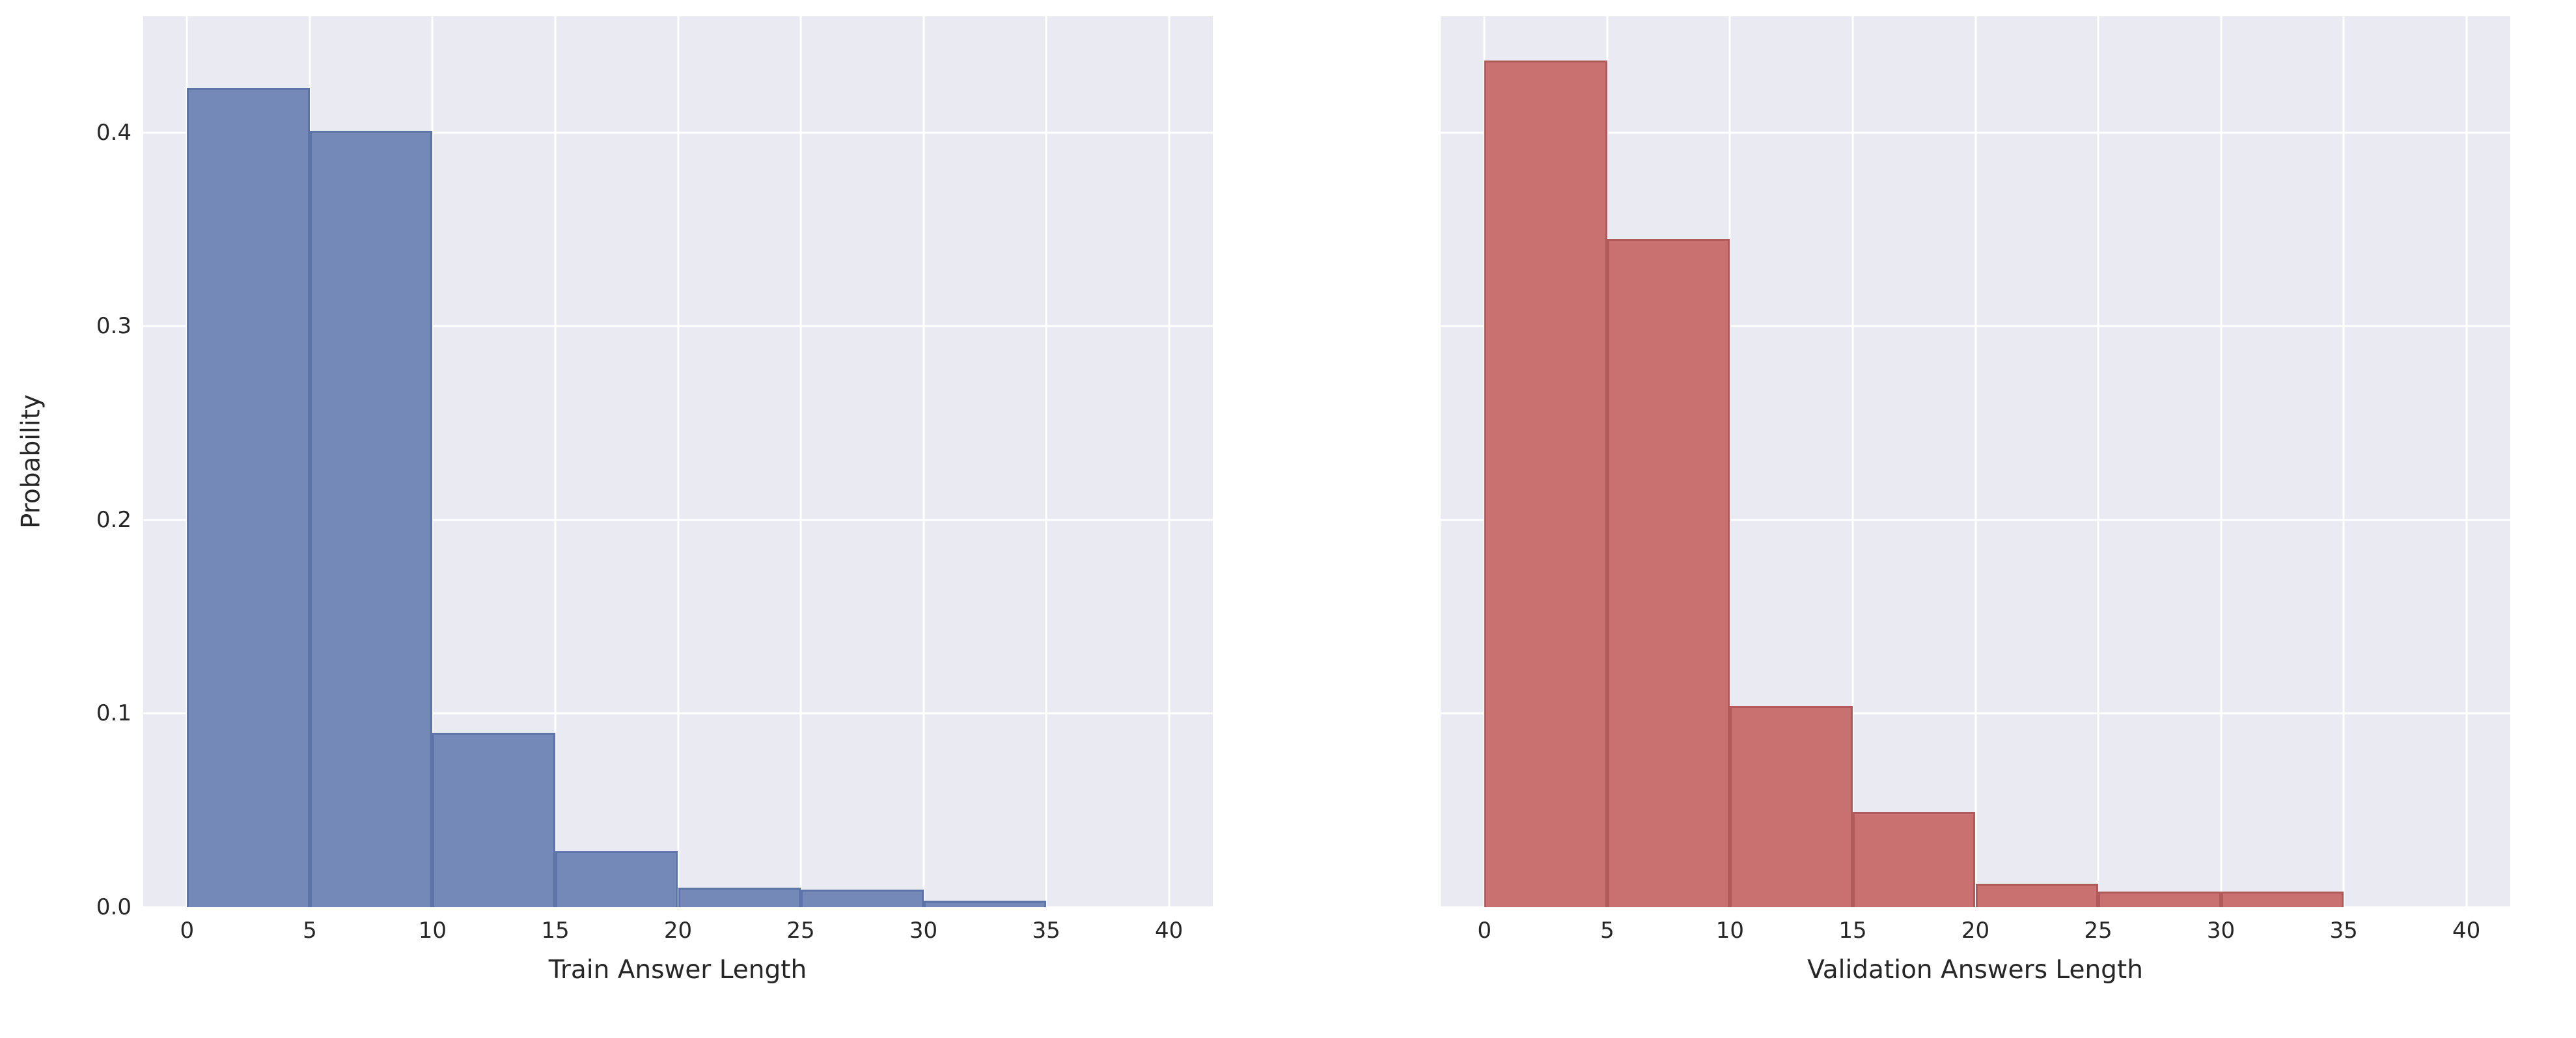 The height and width of the screenshot is (1038, 2576). What do you see at coordinates (114, 132) in the screenshot?
I see `y-tick-label: 0.4` at bounding box center [114, 132].